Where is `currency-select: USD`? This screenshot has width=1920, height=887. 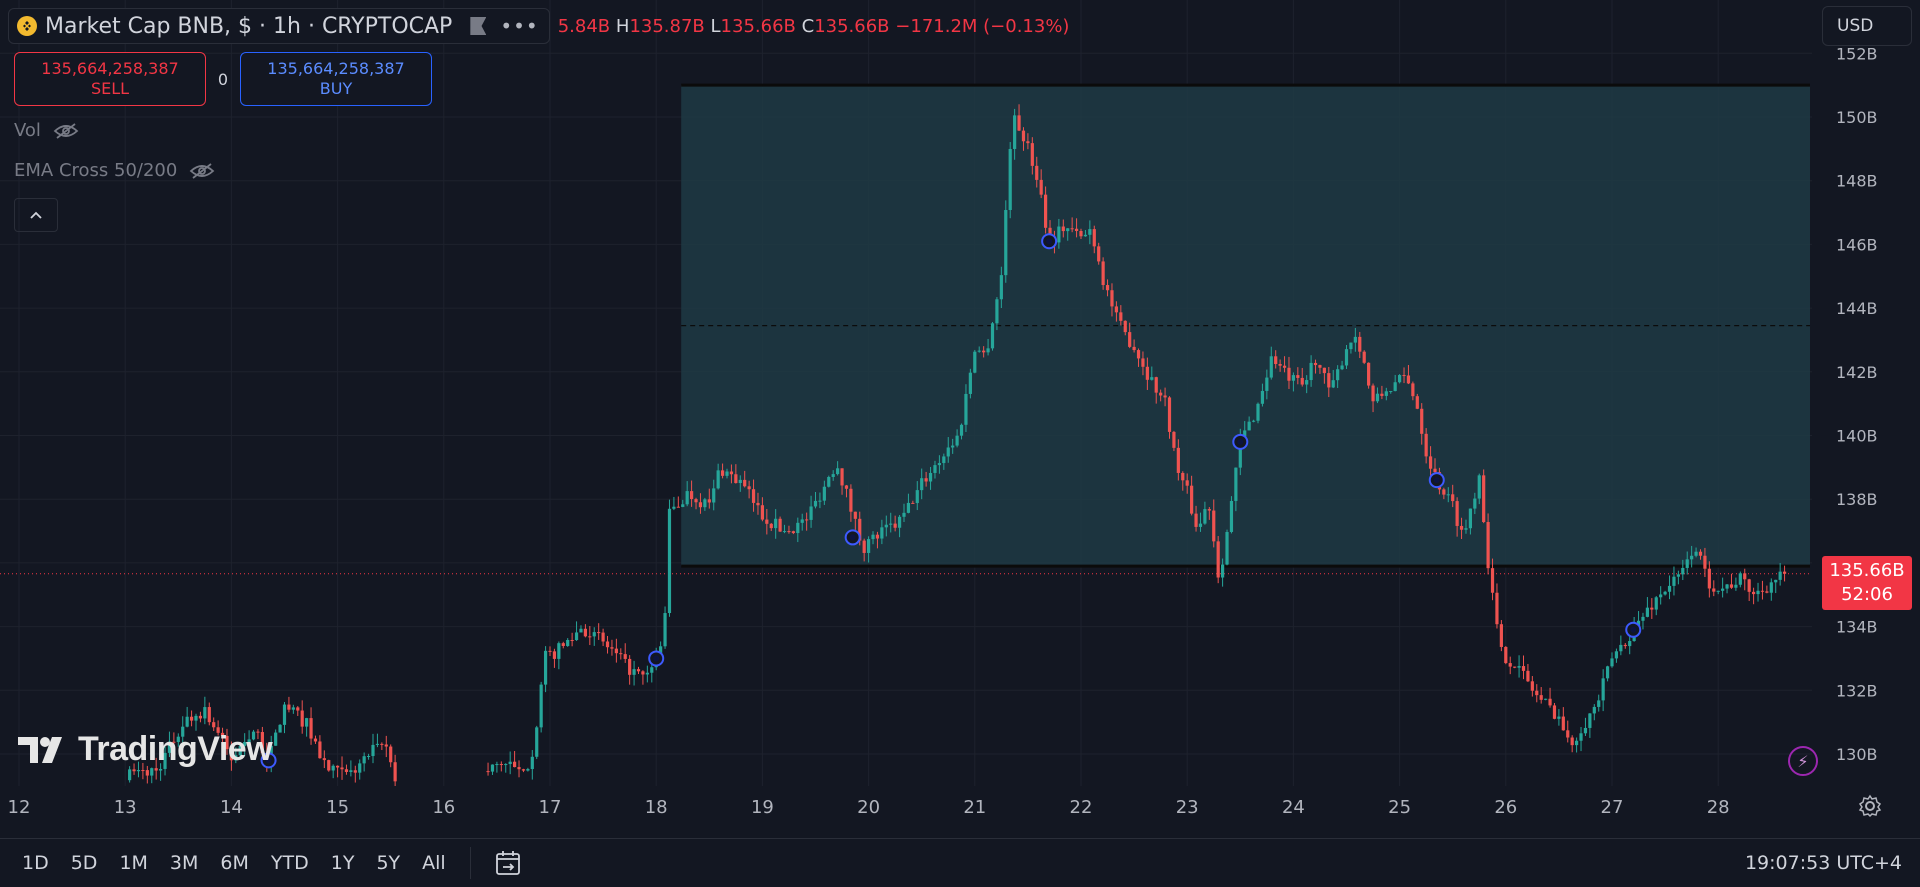
currency-select: USD is located at coordinates (1867, 26).